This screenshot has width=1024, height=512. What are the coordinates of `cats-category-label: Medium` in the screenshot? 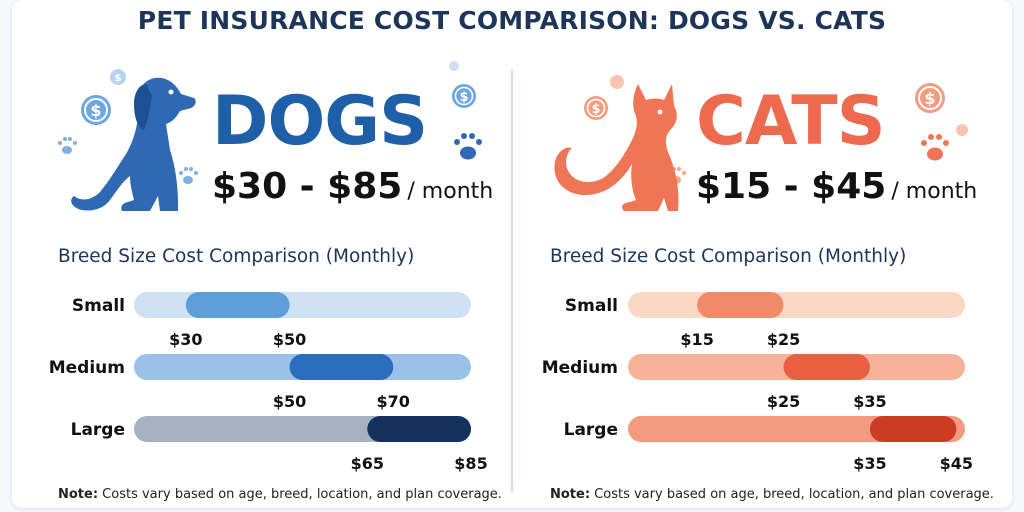 It's located at (580, 368).